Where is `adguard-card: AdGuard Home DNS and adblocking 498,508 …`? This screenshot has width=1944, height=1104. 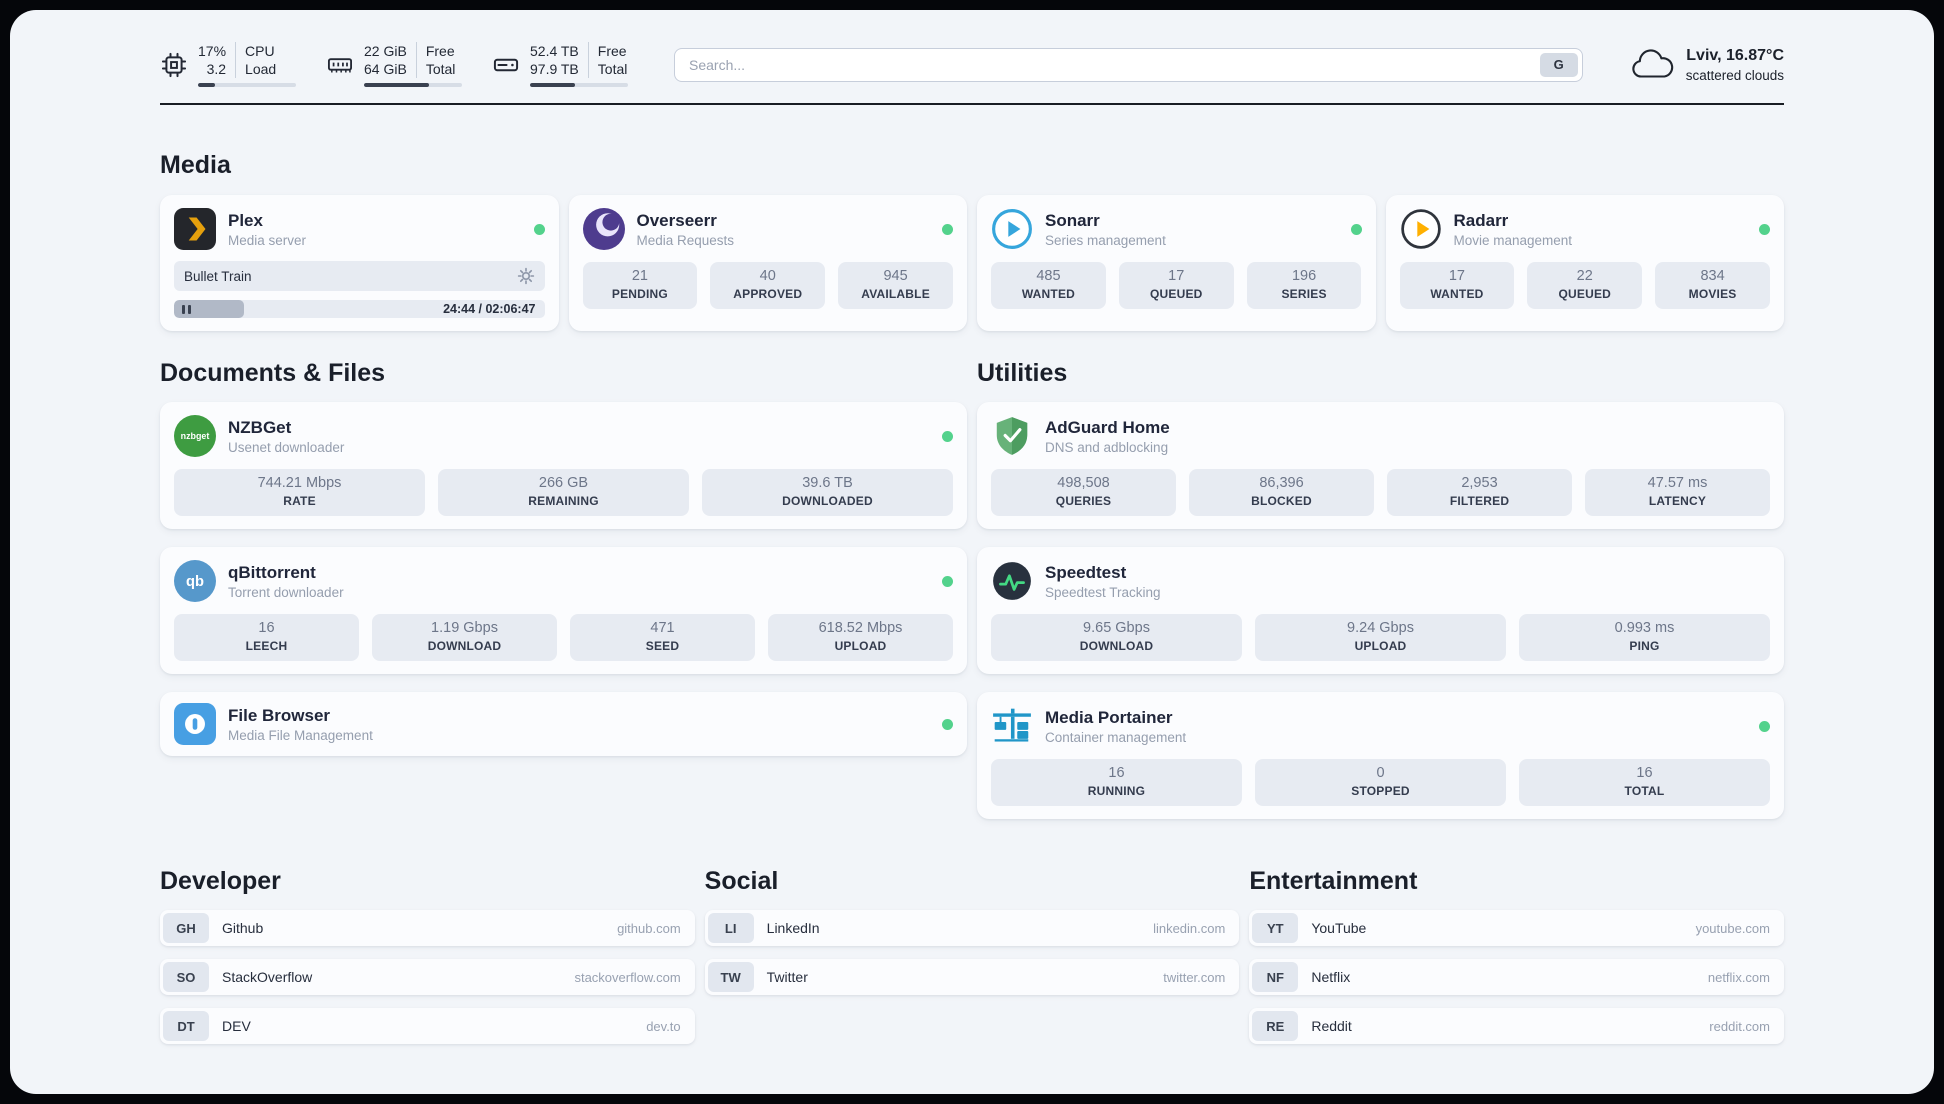
adguard-card: AdGuard Home DNS and adblocking 498,508 … is located at coordinates (1380, 466).